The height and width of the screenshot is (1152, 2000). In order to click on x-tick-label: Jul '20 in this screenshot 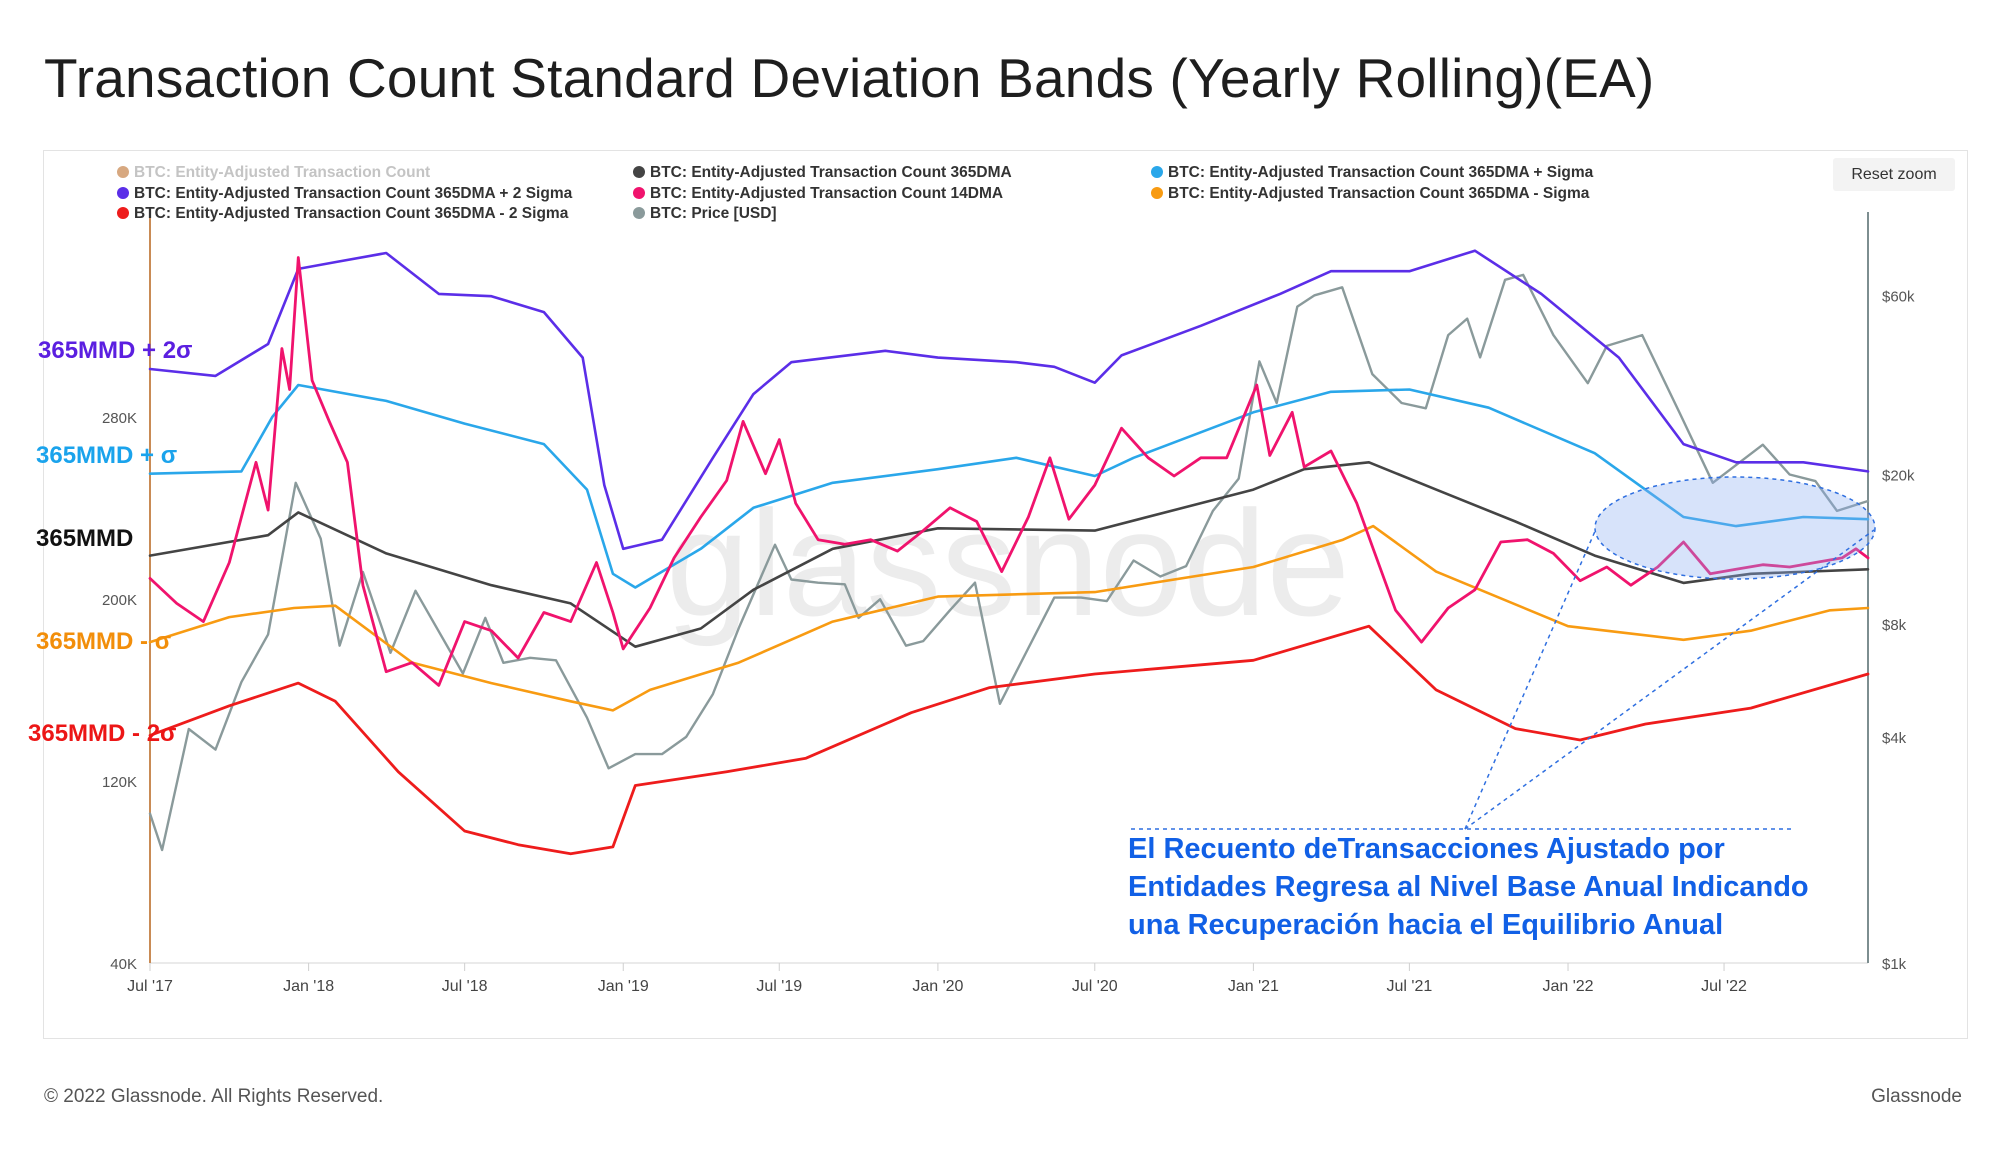, I will do `click(1095, 986)`.